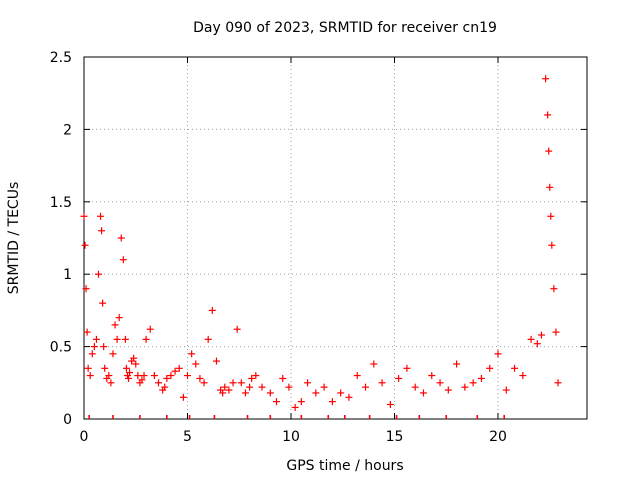  What do you see at coordinates (67, 275) in the screenshot?
I see `y-tick-label: 1` at bounding box center [67, 275].